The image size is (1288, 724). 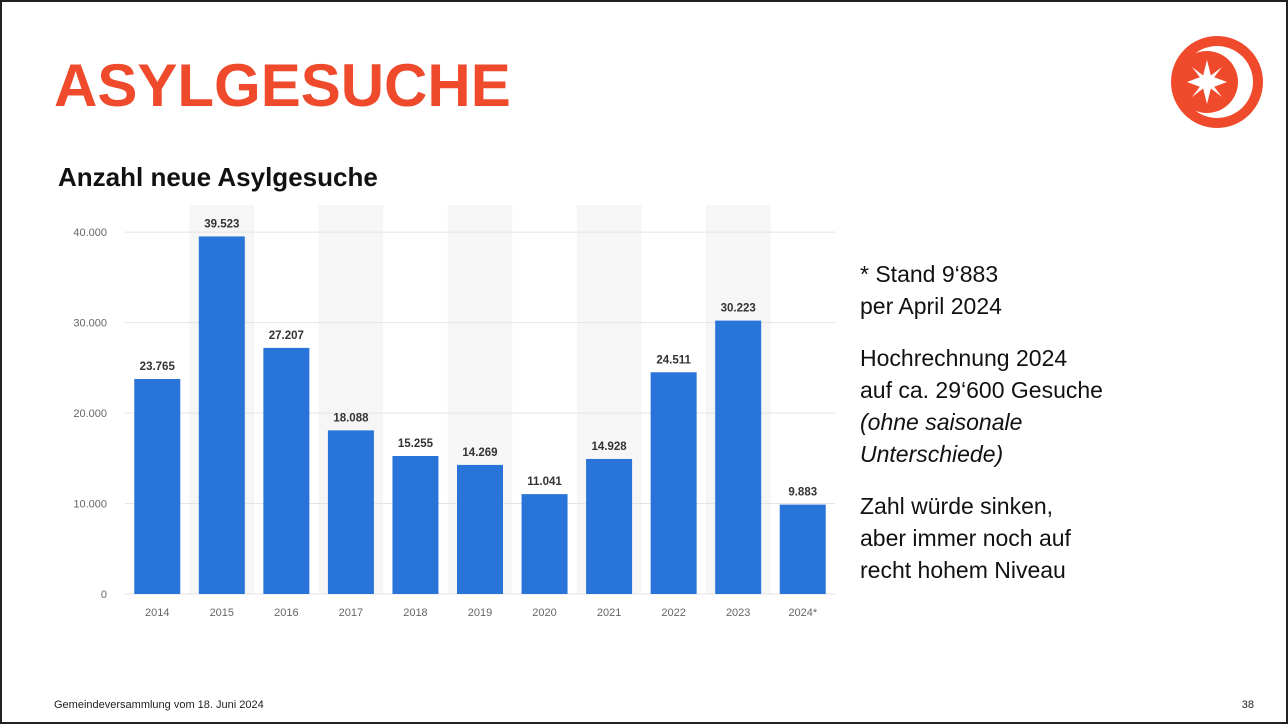 What do you see at coordinates (286, 613) in the screenshot?
I see `x-tick-label: 2016` at bounding box center [286, 613].